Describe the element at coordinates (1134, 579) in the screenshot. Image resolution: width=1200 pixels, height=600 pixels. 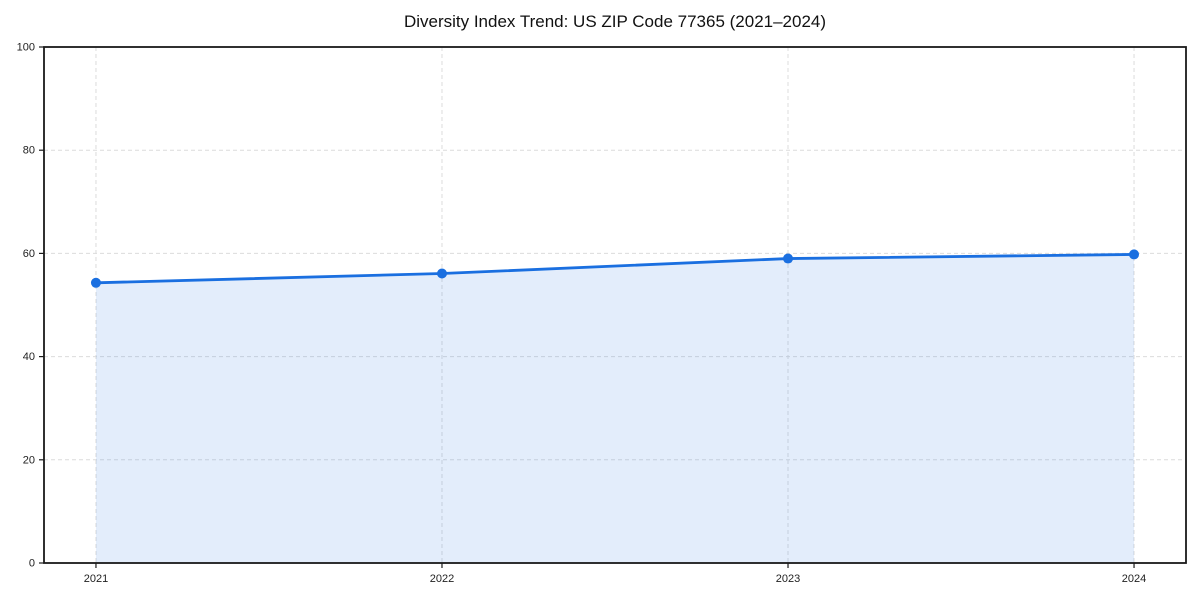
I see `x-tick-label: 2024` at that location.